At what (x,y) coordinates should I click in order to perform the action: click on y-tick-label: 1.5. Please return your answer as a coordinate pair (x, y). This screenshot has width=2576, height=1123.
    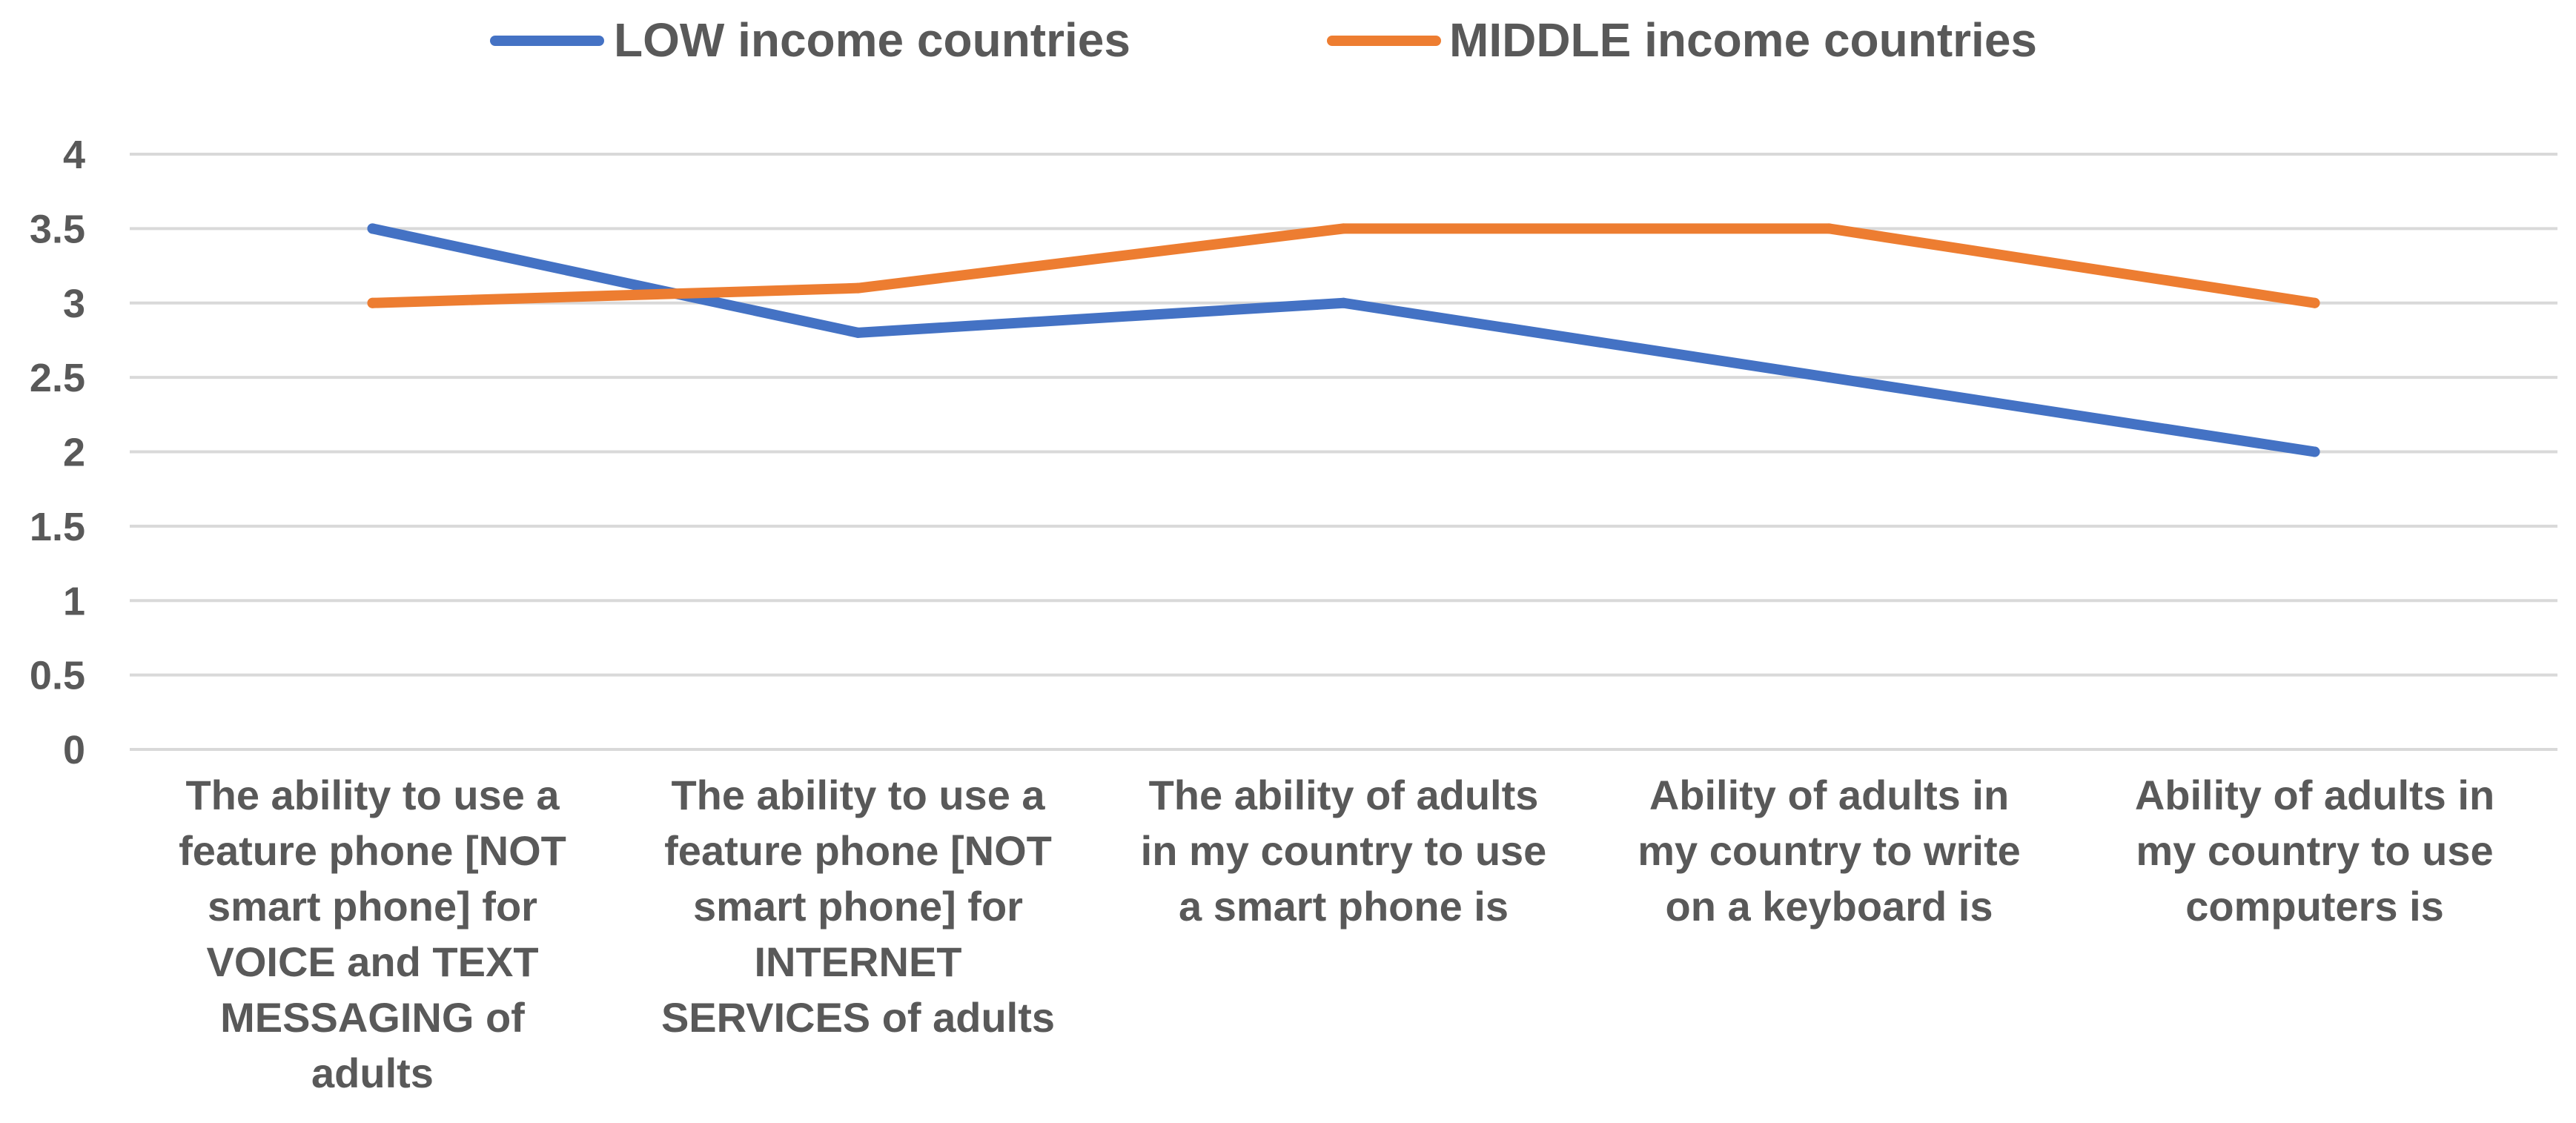
    Looking at the image, I should click on (57, 527).